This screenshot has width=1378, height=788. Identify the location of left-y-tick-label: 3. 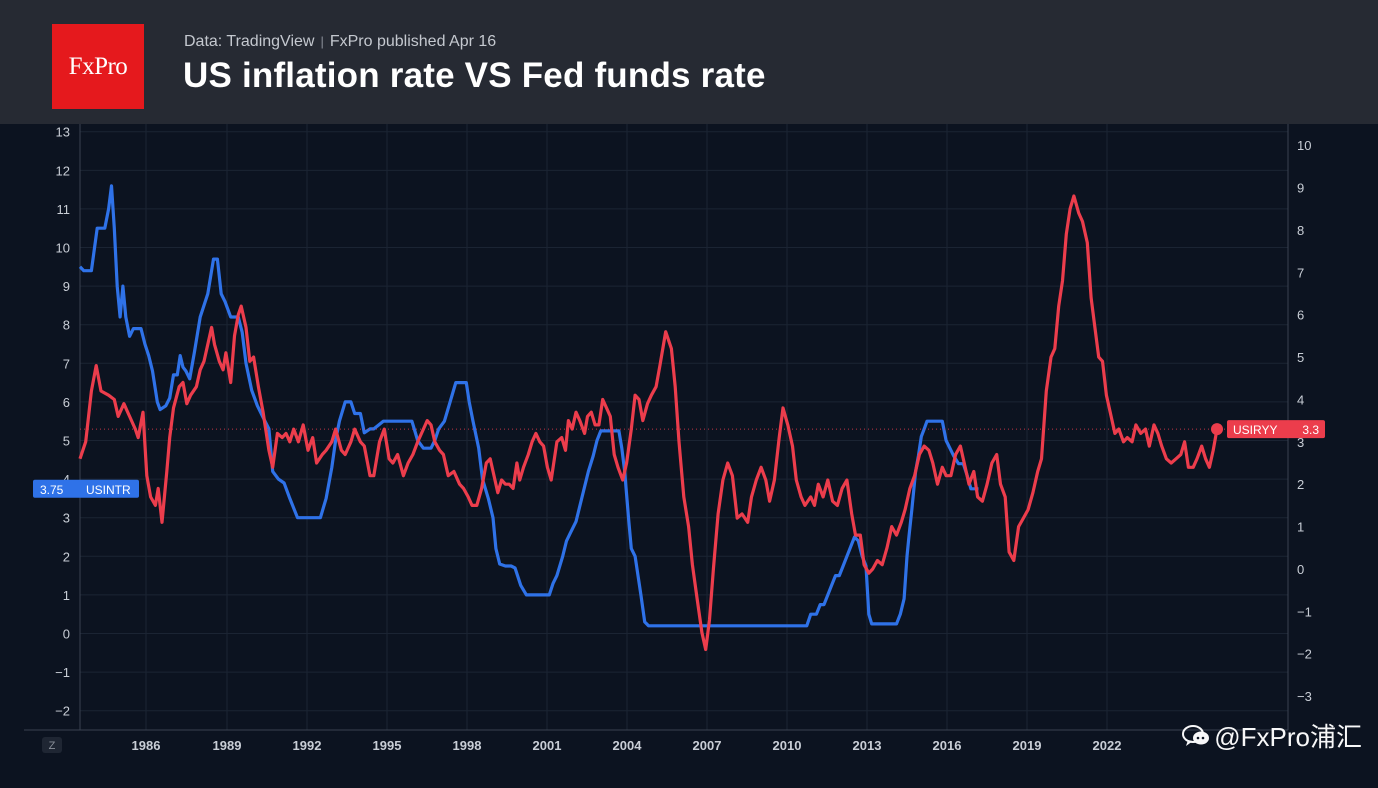
(66, 518).